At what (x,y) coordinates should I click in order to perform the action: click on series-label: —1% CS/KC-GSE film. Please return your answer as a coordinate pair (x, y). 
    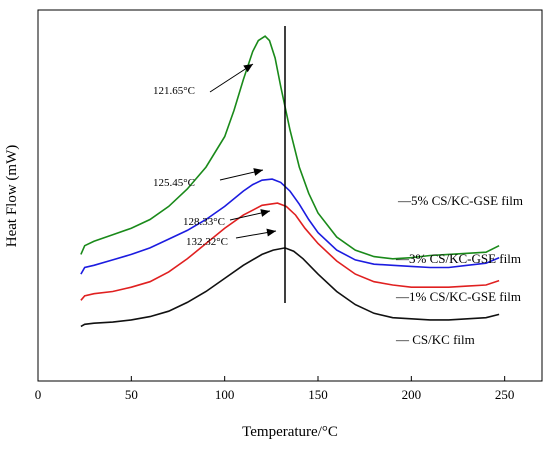
    Looking at the image, I should click on (458, 296).